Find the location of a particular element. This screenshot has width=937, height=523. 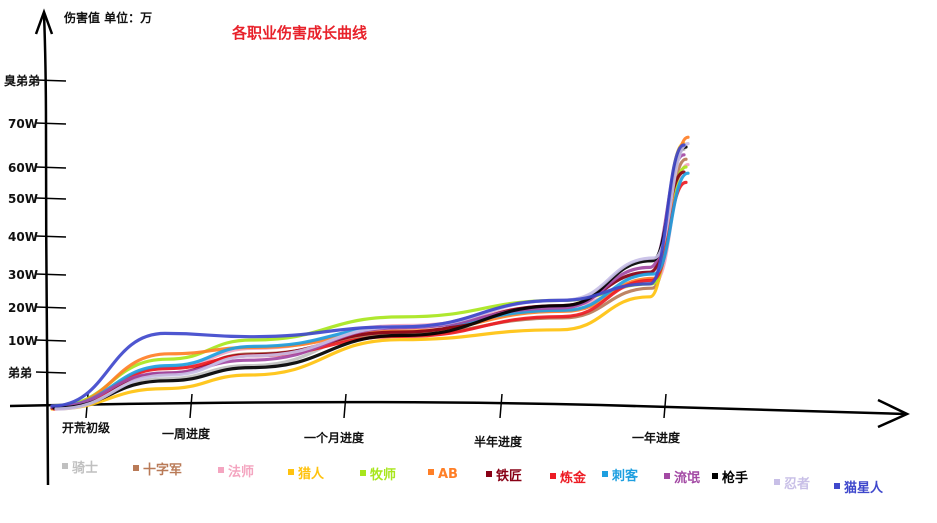

legend-label: 炼金 is located at coordinates (573, 478).